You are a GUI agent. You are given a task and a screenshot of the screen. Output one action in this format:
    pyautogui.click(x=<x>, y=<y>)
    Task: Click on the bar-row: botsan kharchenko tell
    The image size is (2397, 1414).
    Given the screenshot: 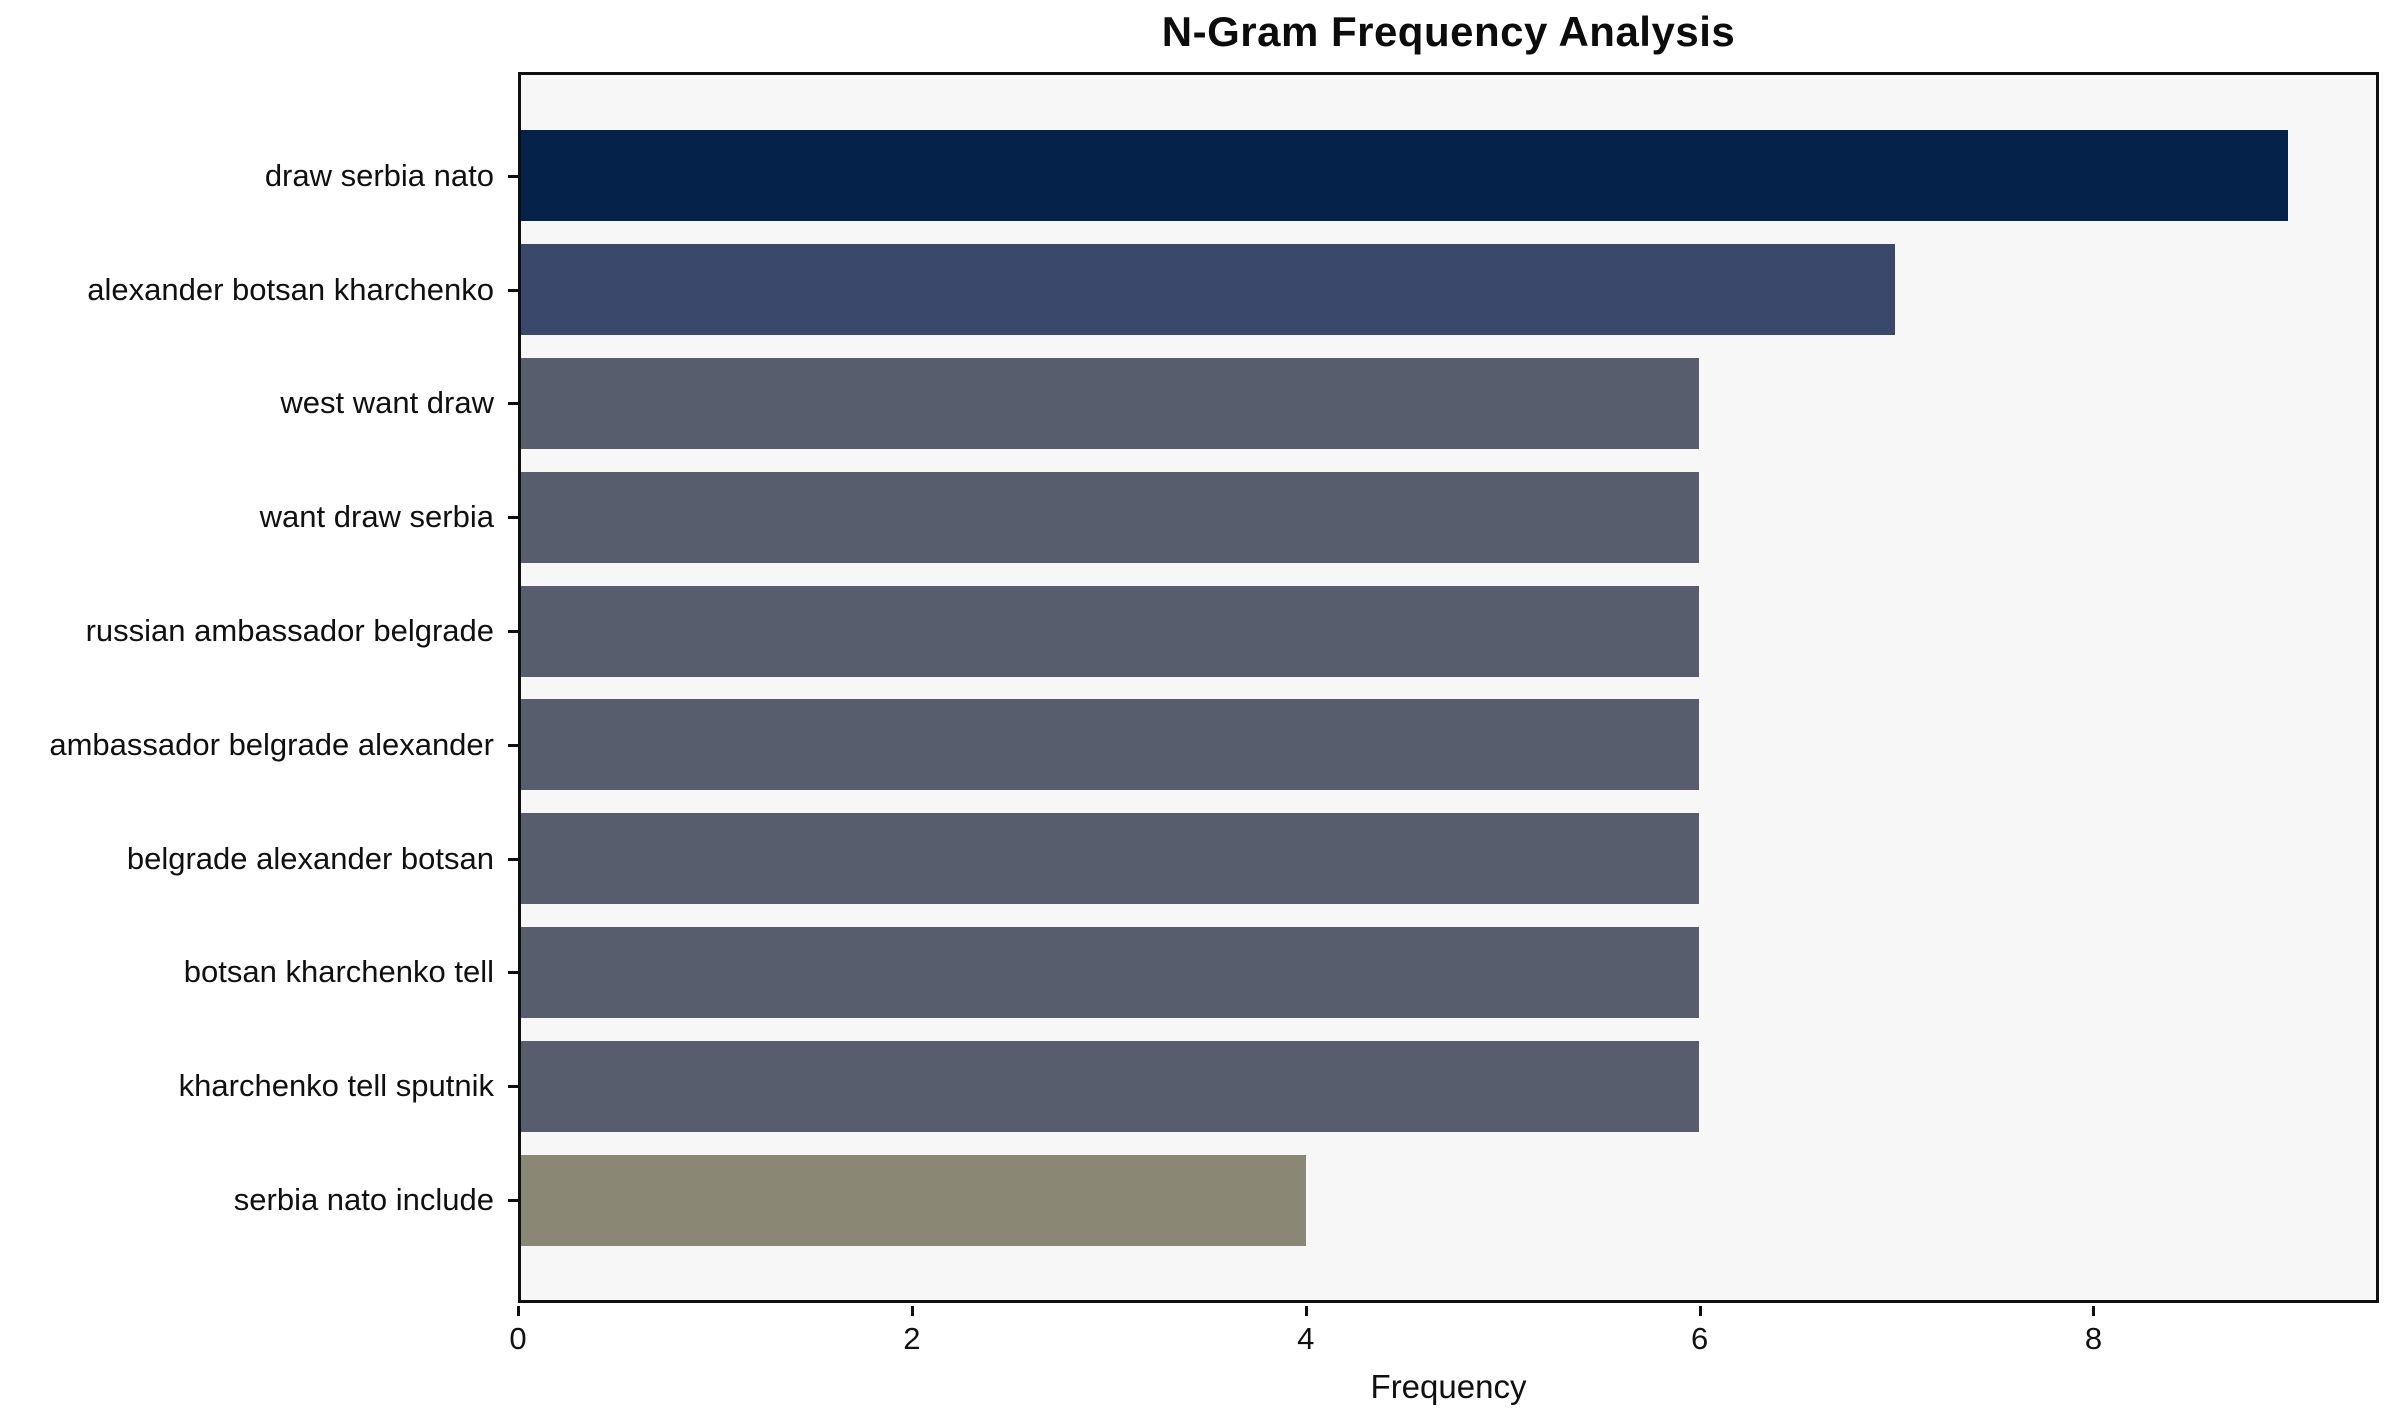 What is the action you would take?
    pyautogui.click(x=1280, y=973)
    